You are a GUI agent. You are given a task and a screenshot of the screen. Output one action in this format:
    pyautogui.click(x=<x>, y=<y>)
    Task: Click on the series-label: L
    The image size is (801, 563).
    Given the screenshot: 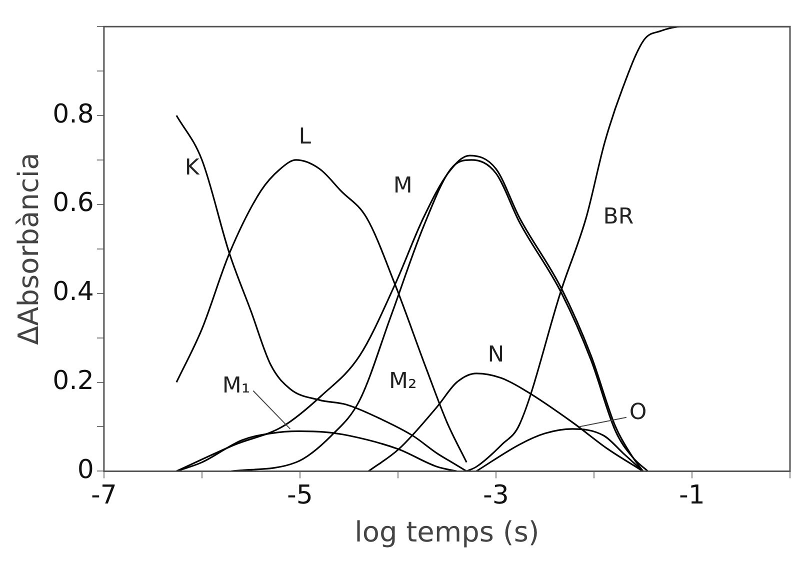 What is the action you would take?
    pyautogui.click(x=305, y=137)
    